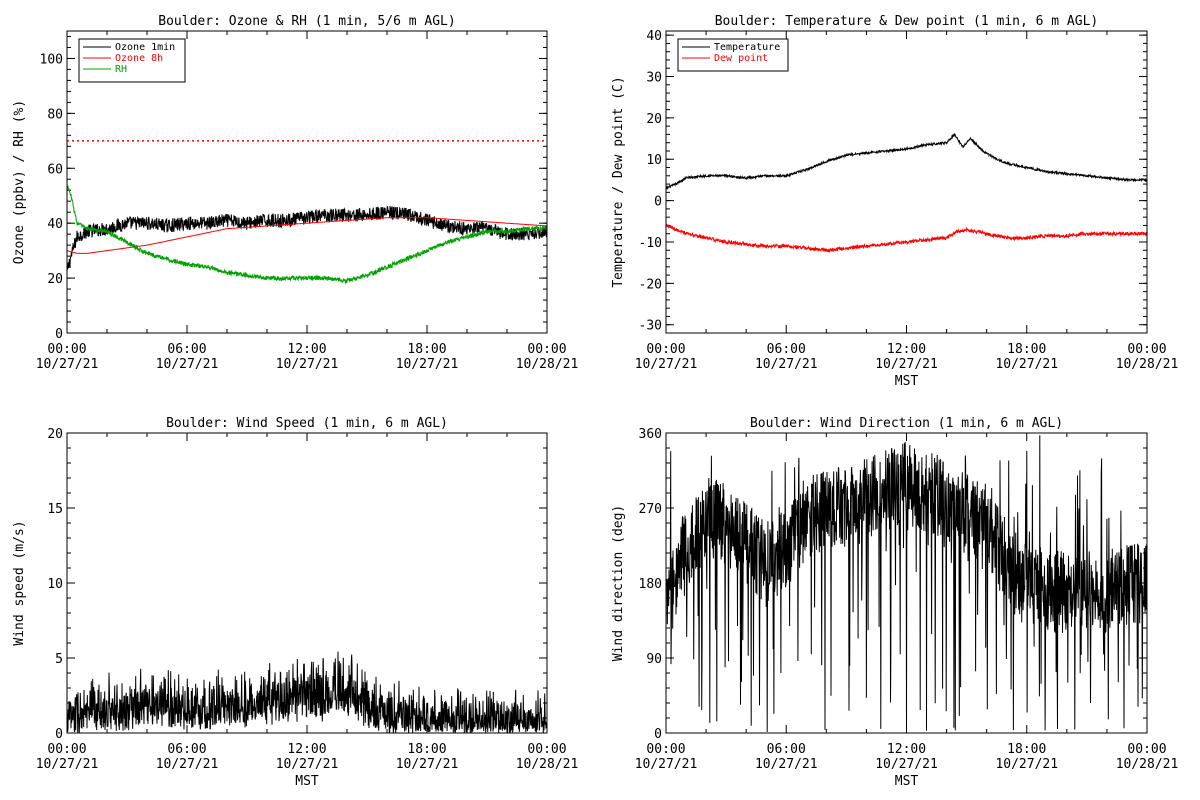 This screenshot has height=800, width=1200. Describe the element at coordinates (59, 659) in the screenshot. I see `y-tick-label: 5` at that location.